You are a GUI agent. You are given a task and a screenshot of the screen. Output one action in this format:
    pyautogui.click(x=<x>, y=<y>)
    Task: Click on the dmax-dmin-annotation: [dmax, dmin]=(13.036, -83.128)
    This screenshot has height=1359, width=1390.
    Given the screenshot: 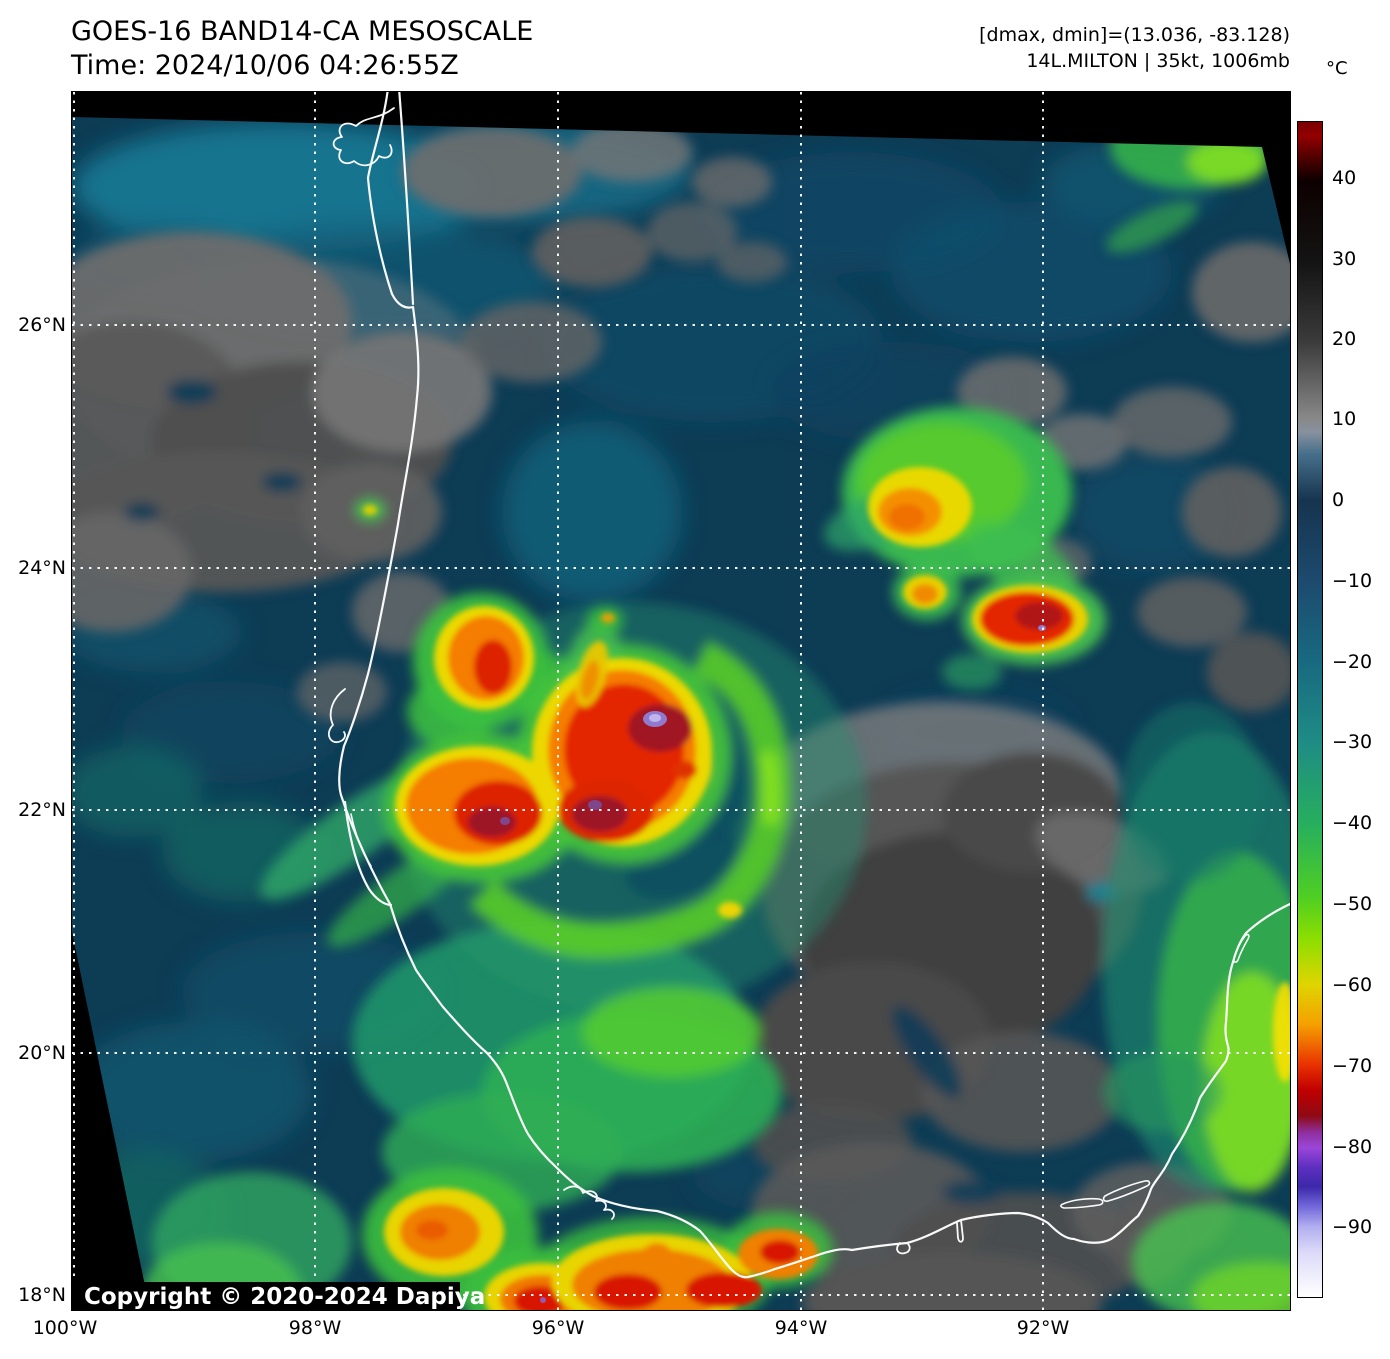 What is the action you would take?
    pyautogui.click(x=1134, y=35)
    